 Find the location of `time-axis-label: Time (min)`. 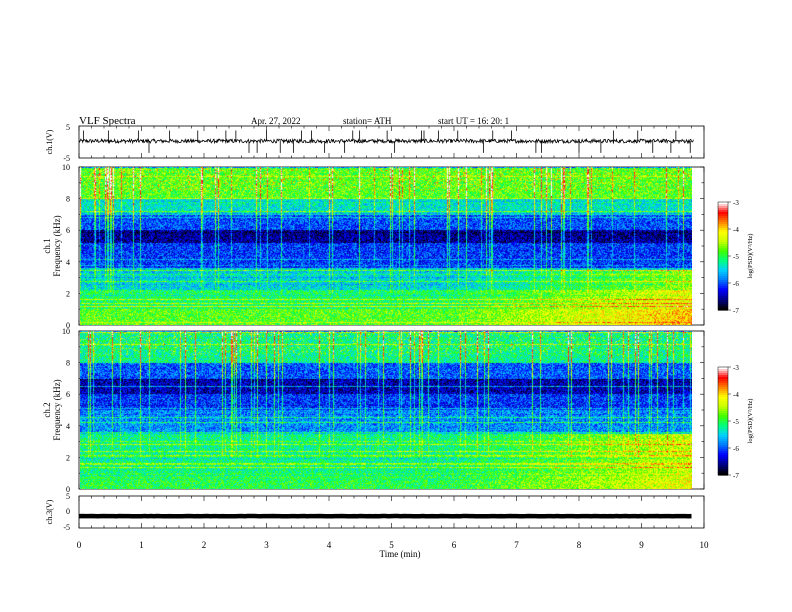

time-axis-label: Time (min) is located at coordinates (400, 554).